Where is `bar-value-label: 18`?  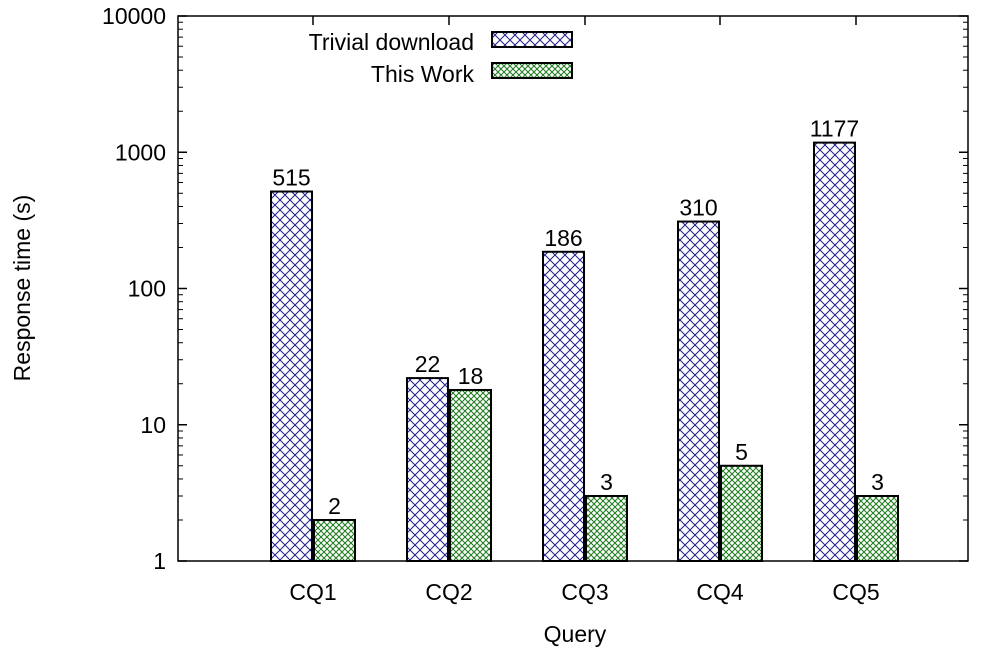
bar-value-label: 18 is located at coordinates (471, 376).